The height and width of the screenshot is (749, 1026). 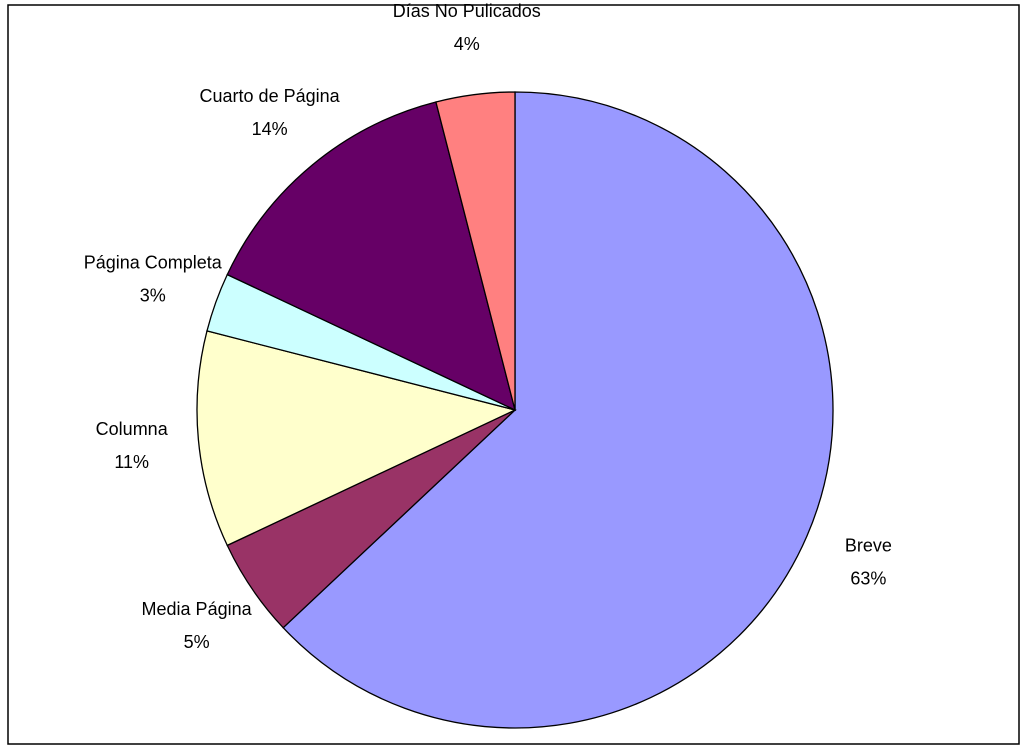 What do you see at coordinates (131, 462) in the screenshot?
I see `slice-value-label: 11%` at bounding box center [131, 462].